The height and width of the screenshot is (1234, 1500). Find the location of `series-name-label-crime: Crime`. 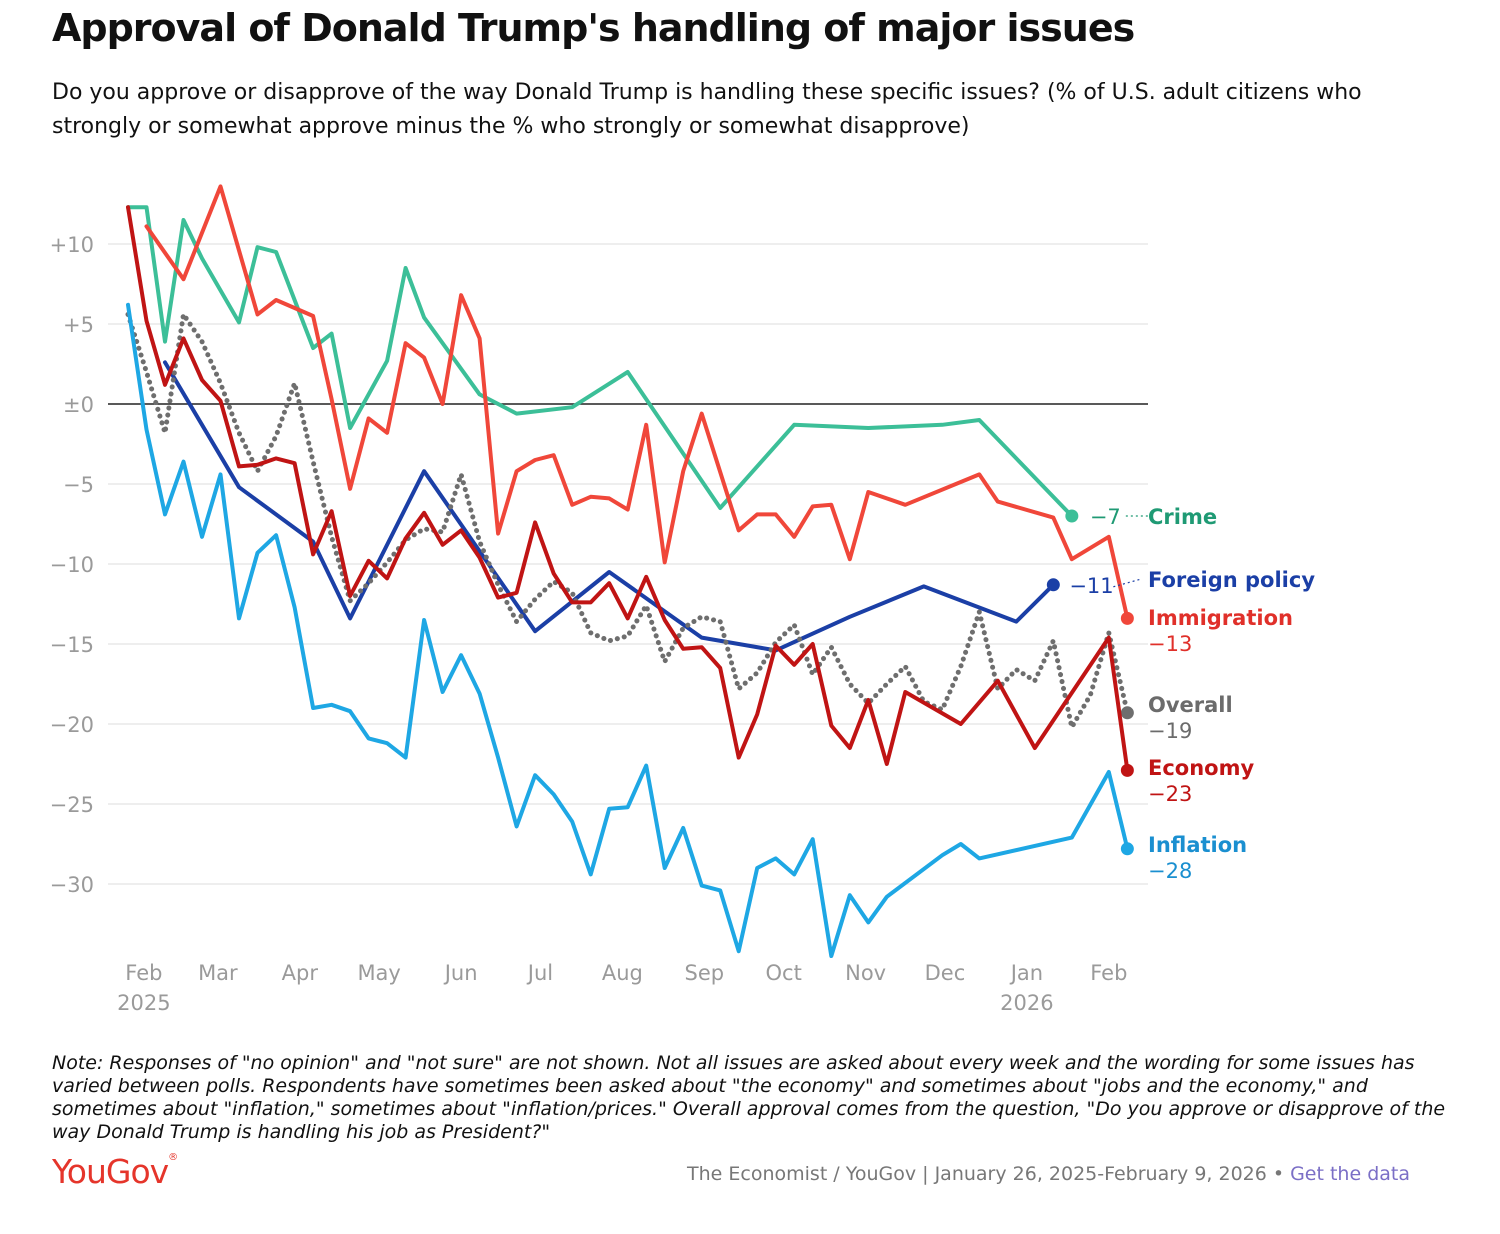

series-name-label-crime: Crime is located at coordinates (1182, 517).